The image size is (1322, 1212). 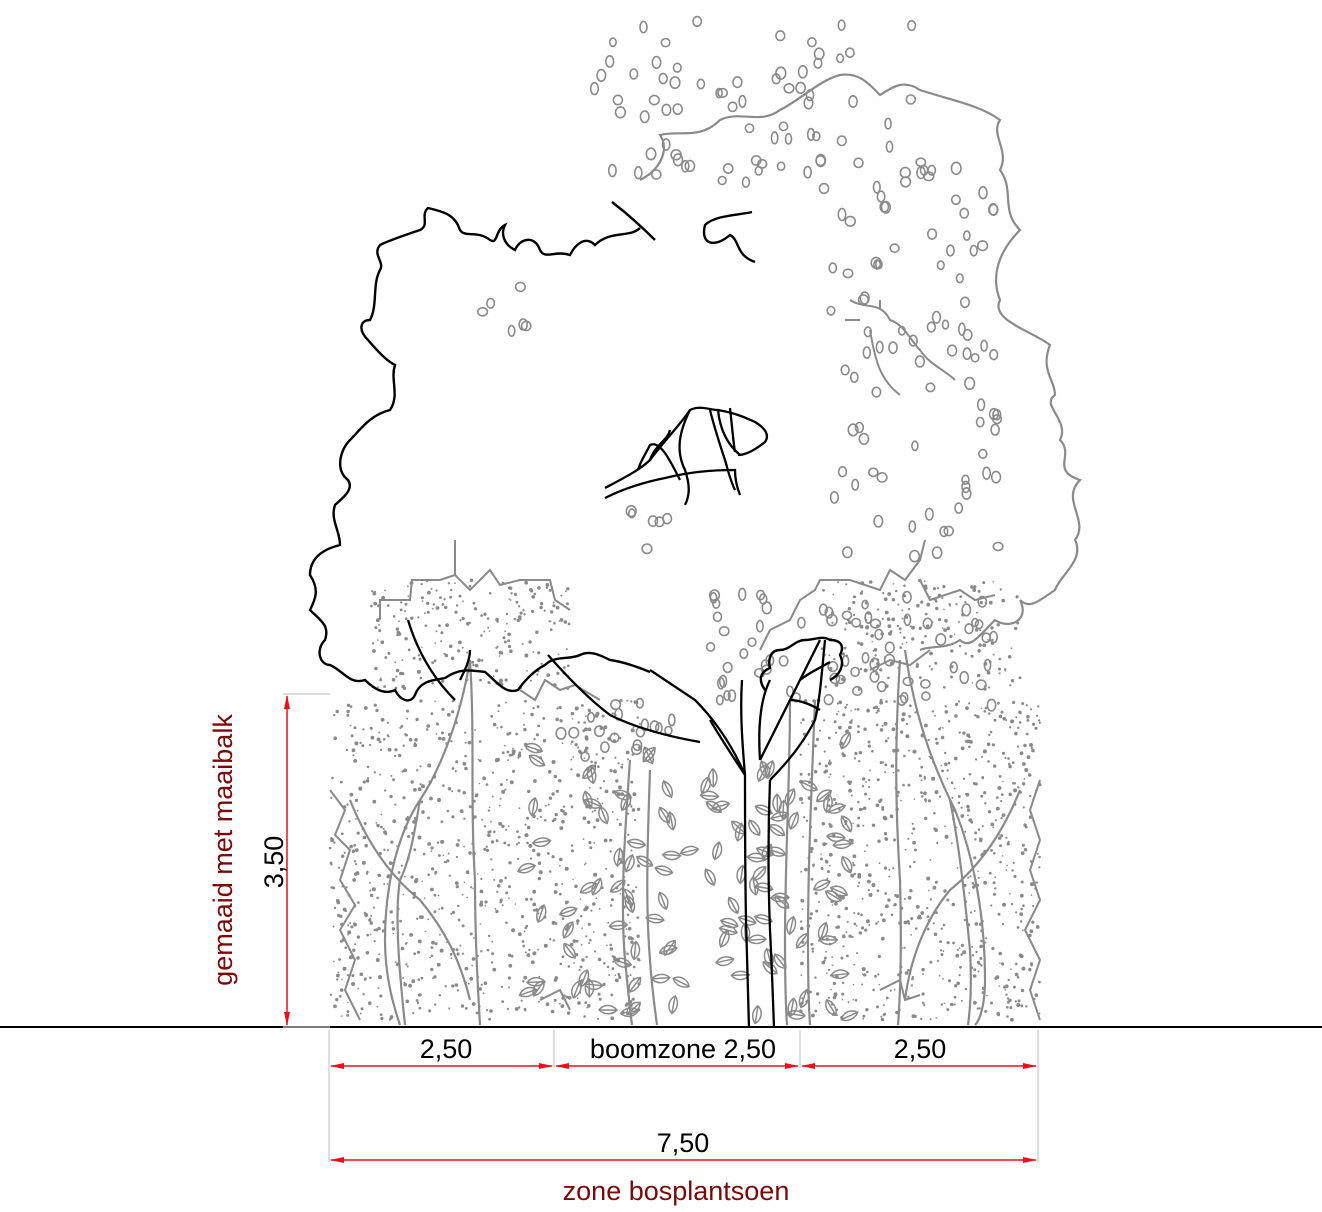 What do you see at coordinates (683, 1143) in the screenshot?
I see `total-width-value: 7,50` at bounding box center [683, 1143].